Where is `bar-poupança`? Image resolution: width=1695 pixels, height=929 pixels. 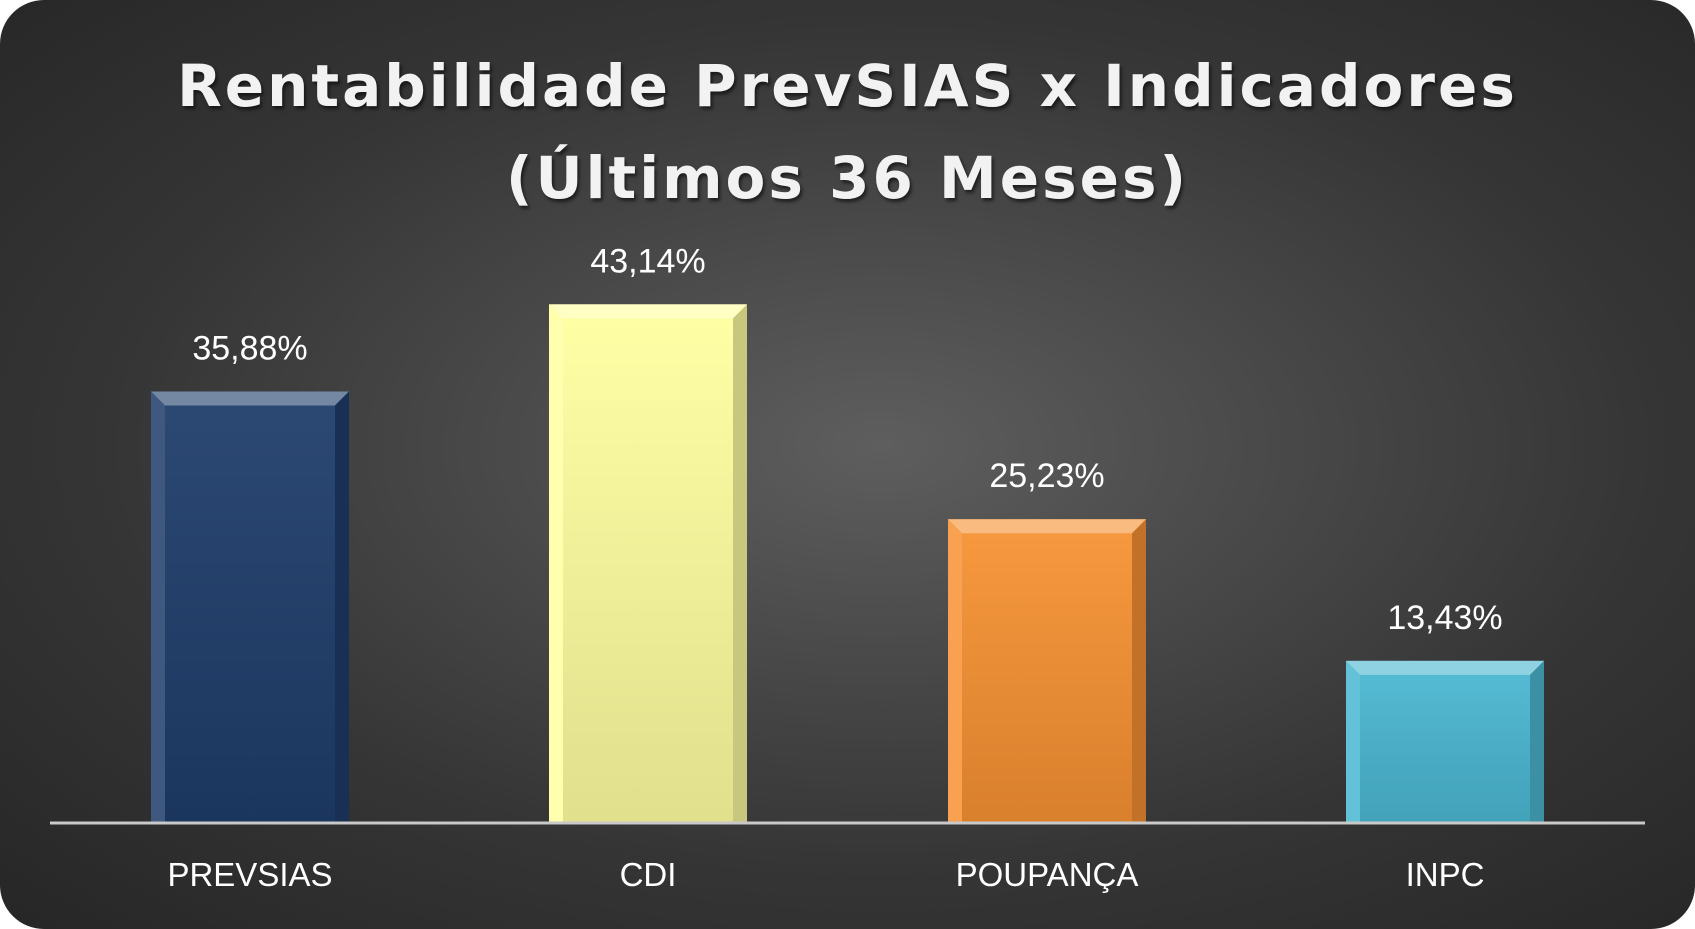 bar-poupança is located at coordinates (1047, 670).